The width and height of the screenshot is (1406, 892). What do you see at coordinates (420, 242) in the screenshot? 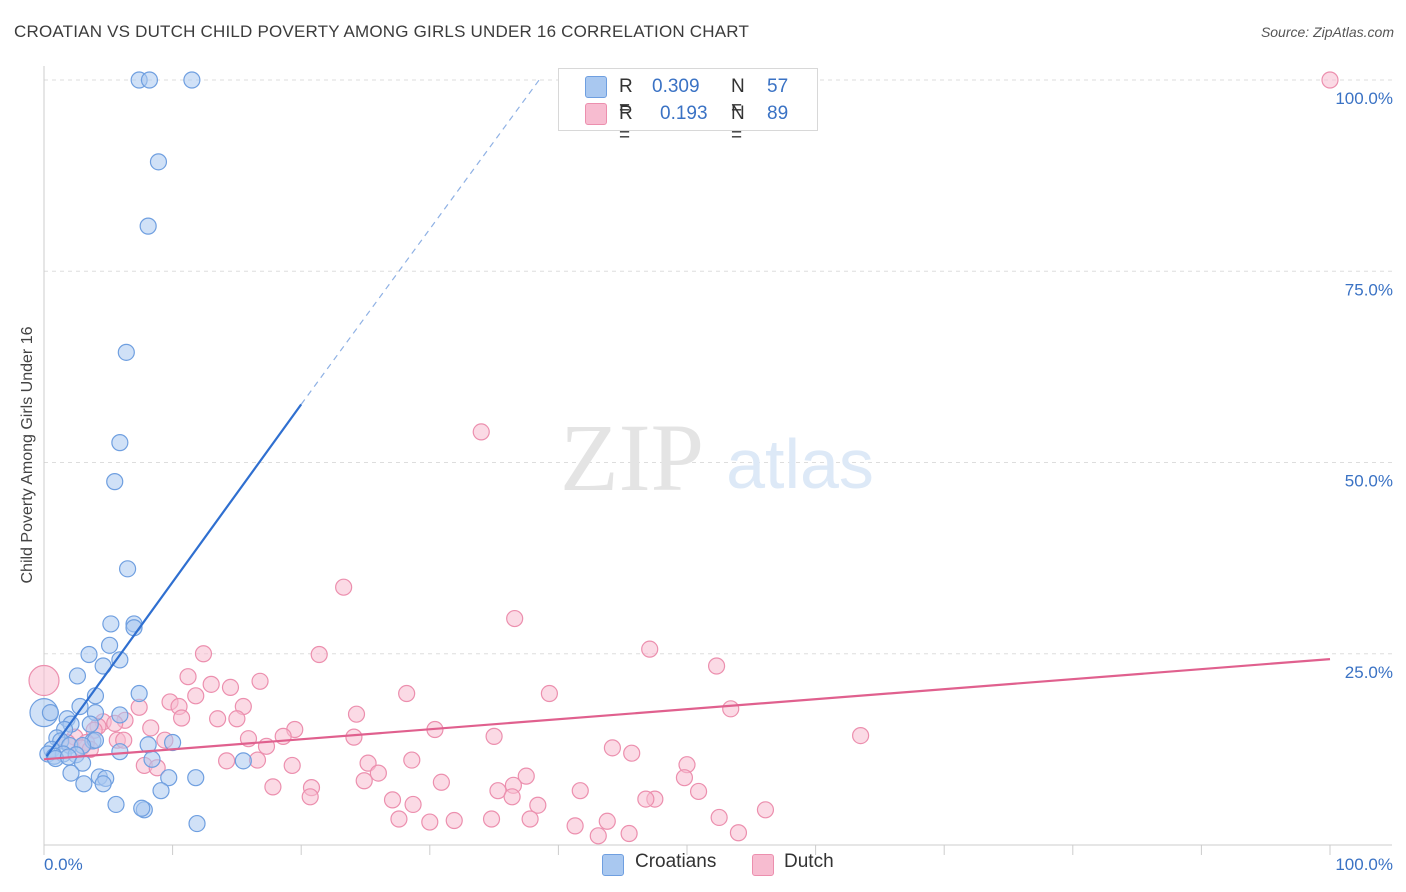
I see `croatians-trend-extension` at bounding box center [420, 242].